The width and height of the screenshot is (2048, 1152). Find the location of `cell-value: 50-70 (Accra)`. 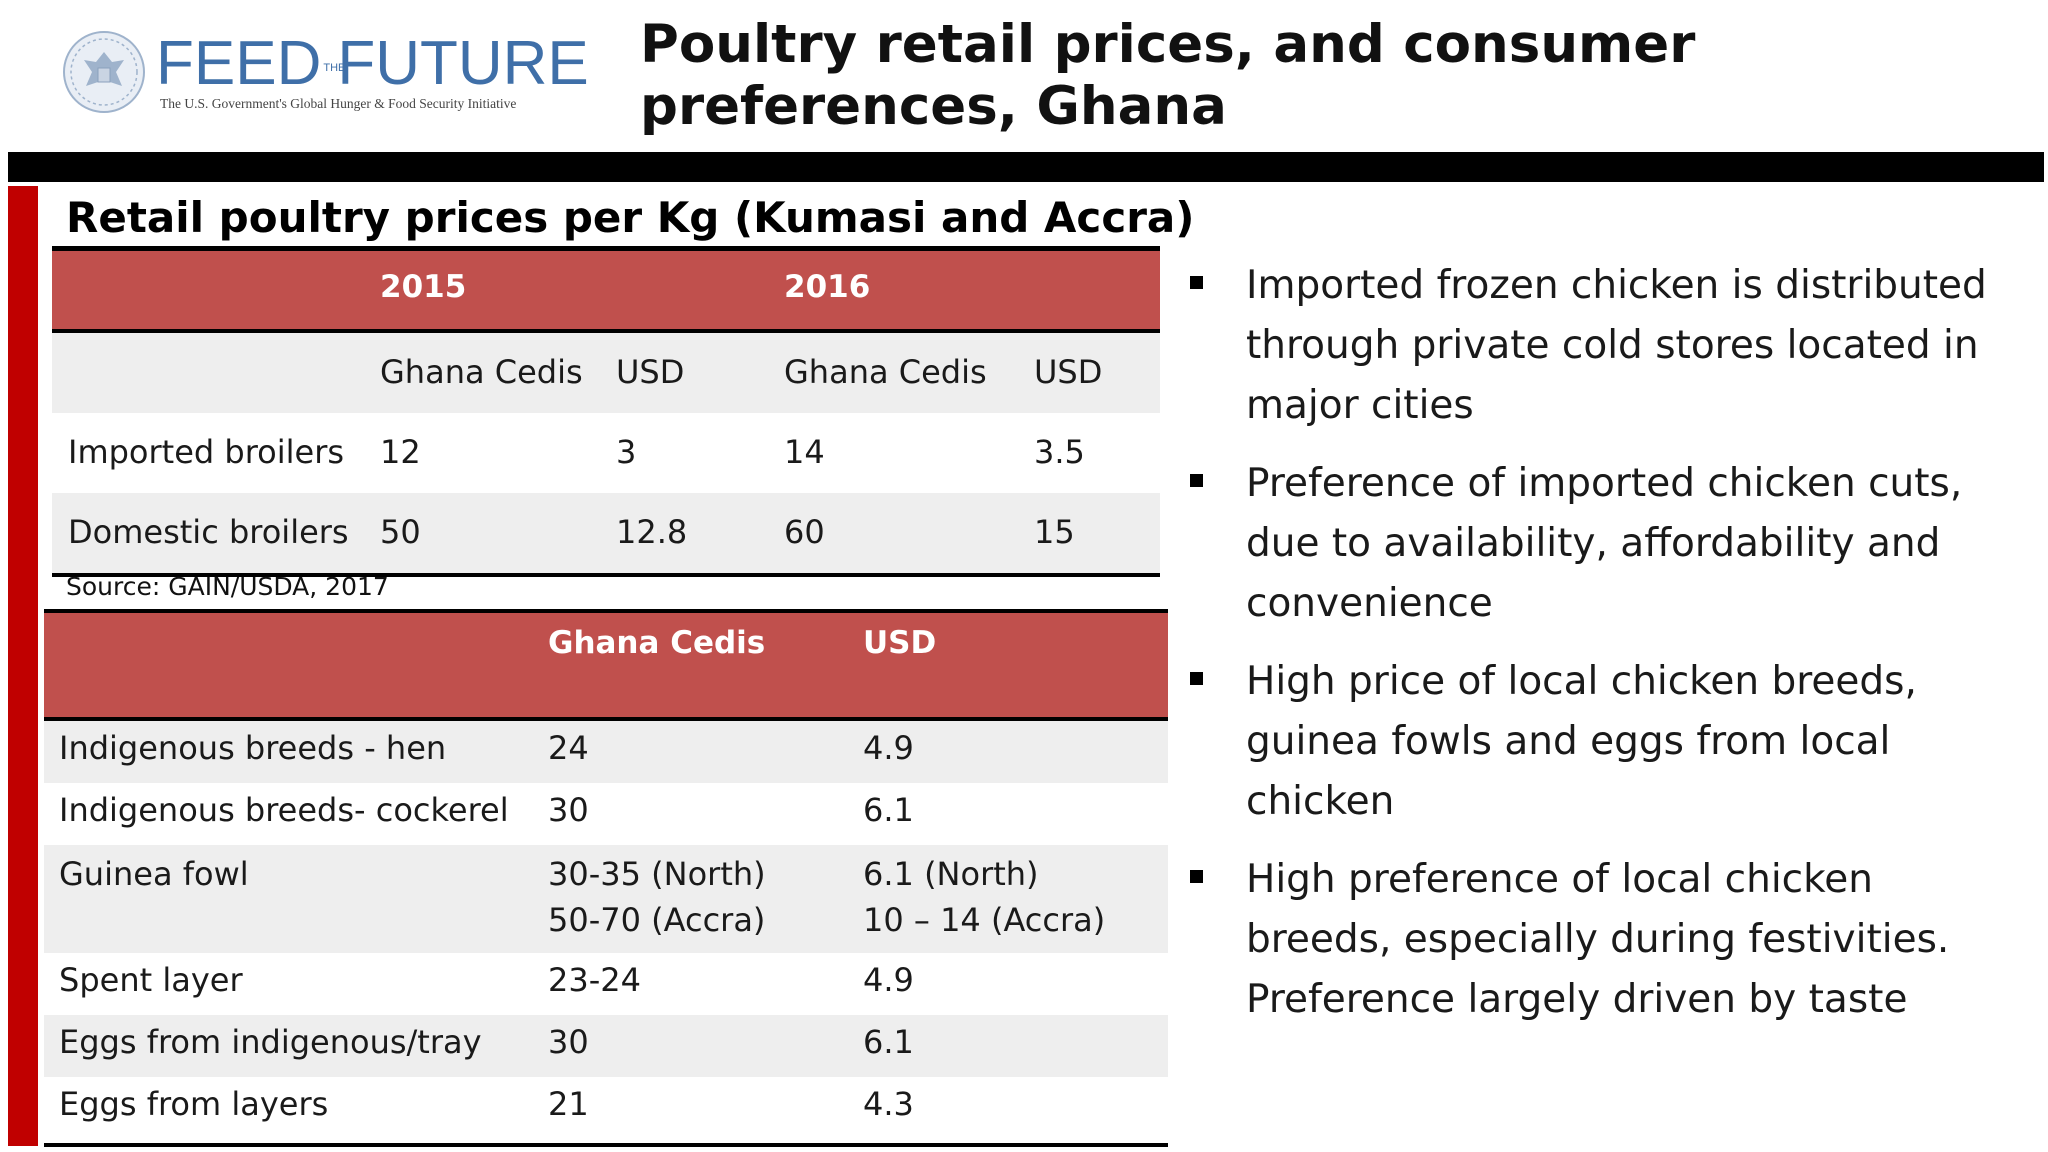

cell-value: 50-70 (Accra) is located at coordinates (657, 920).